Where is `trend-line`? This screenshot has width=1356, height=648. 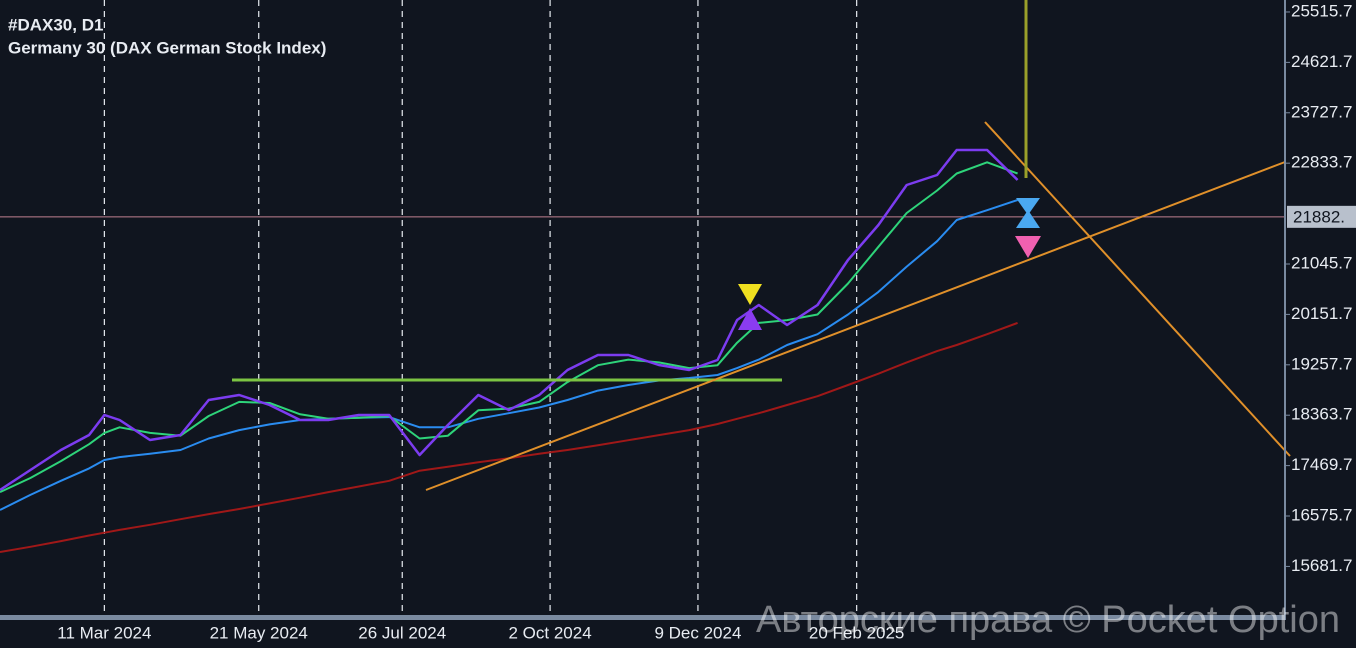
trend-line is located at coordinates (1137, 289).